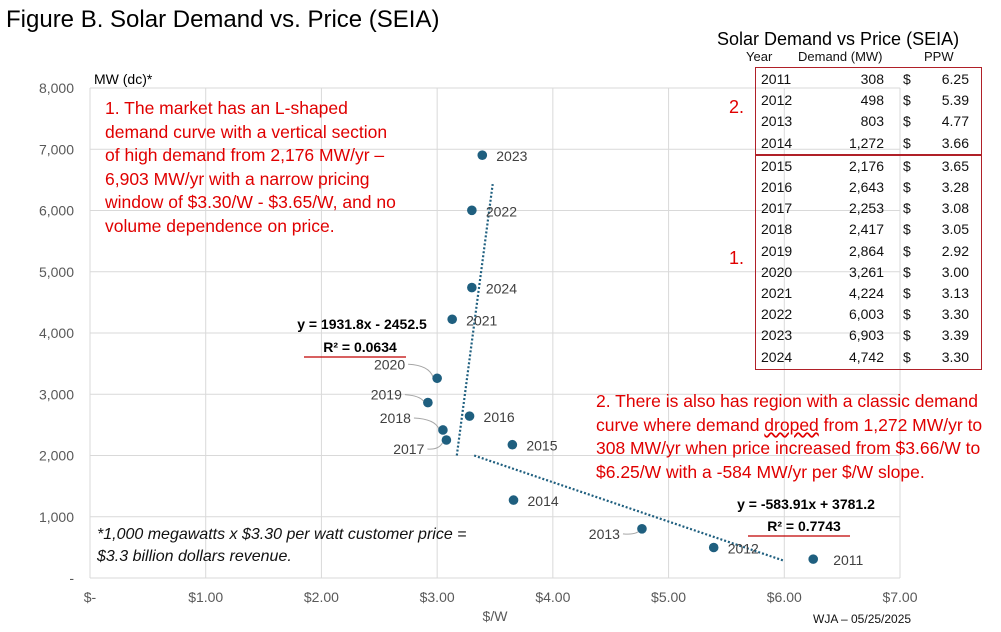 This screenshot has height=632, width=1001. Describe the element at coordinates (862, 619) in the screenshot. I see `credit: WJA – 05/25/2025` at that location.